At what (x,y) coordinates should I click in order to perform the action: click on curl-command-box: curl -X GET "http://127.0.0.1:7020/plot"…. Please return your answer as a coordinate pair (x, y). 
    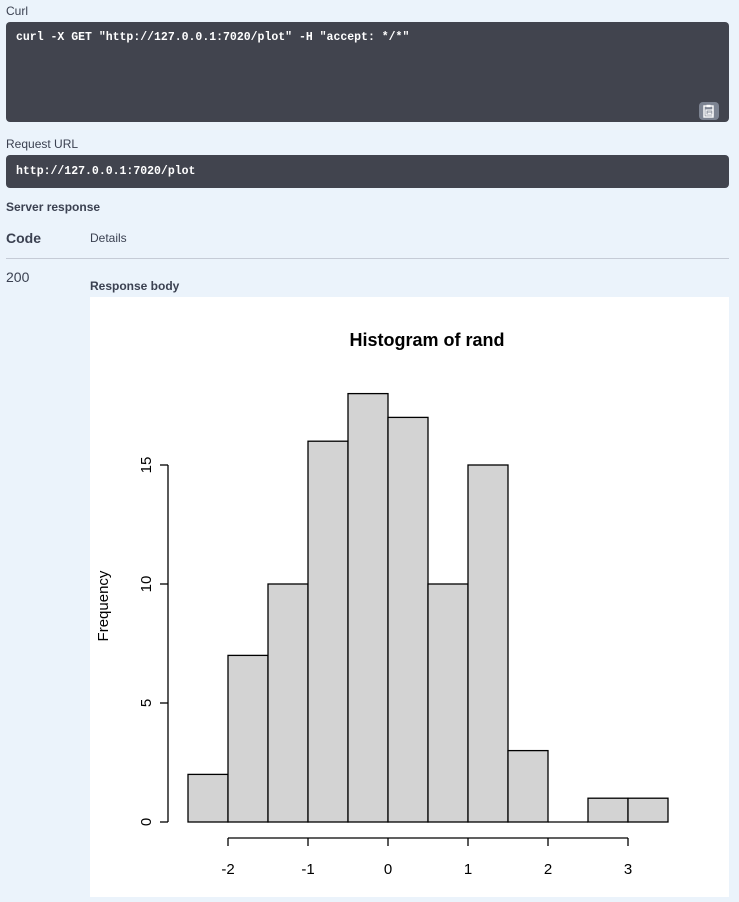
    Looking at the image, I should click on (367, 72).